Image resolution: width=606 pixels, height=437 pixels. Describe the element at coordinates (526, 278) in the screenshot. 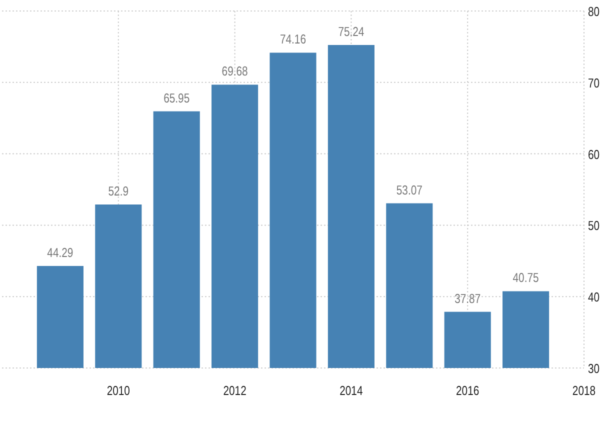

I see `data-label: 40.75` at that location.